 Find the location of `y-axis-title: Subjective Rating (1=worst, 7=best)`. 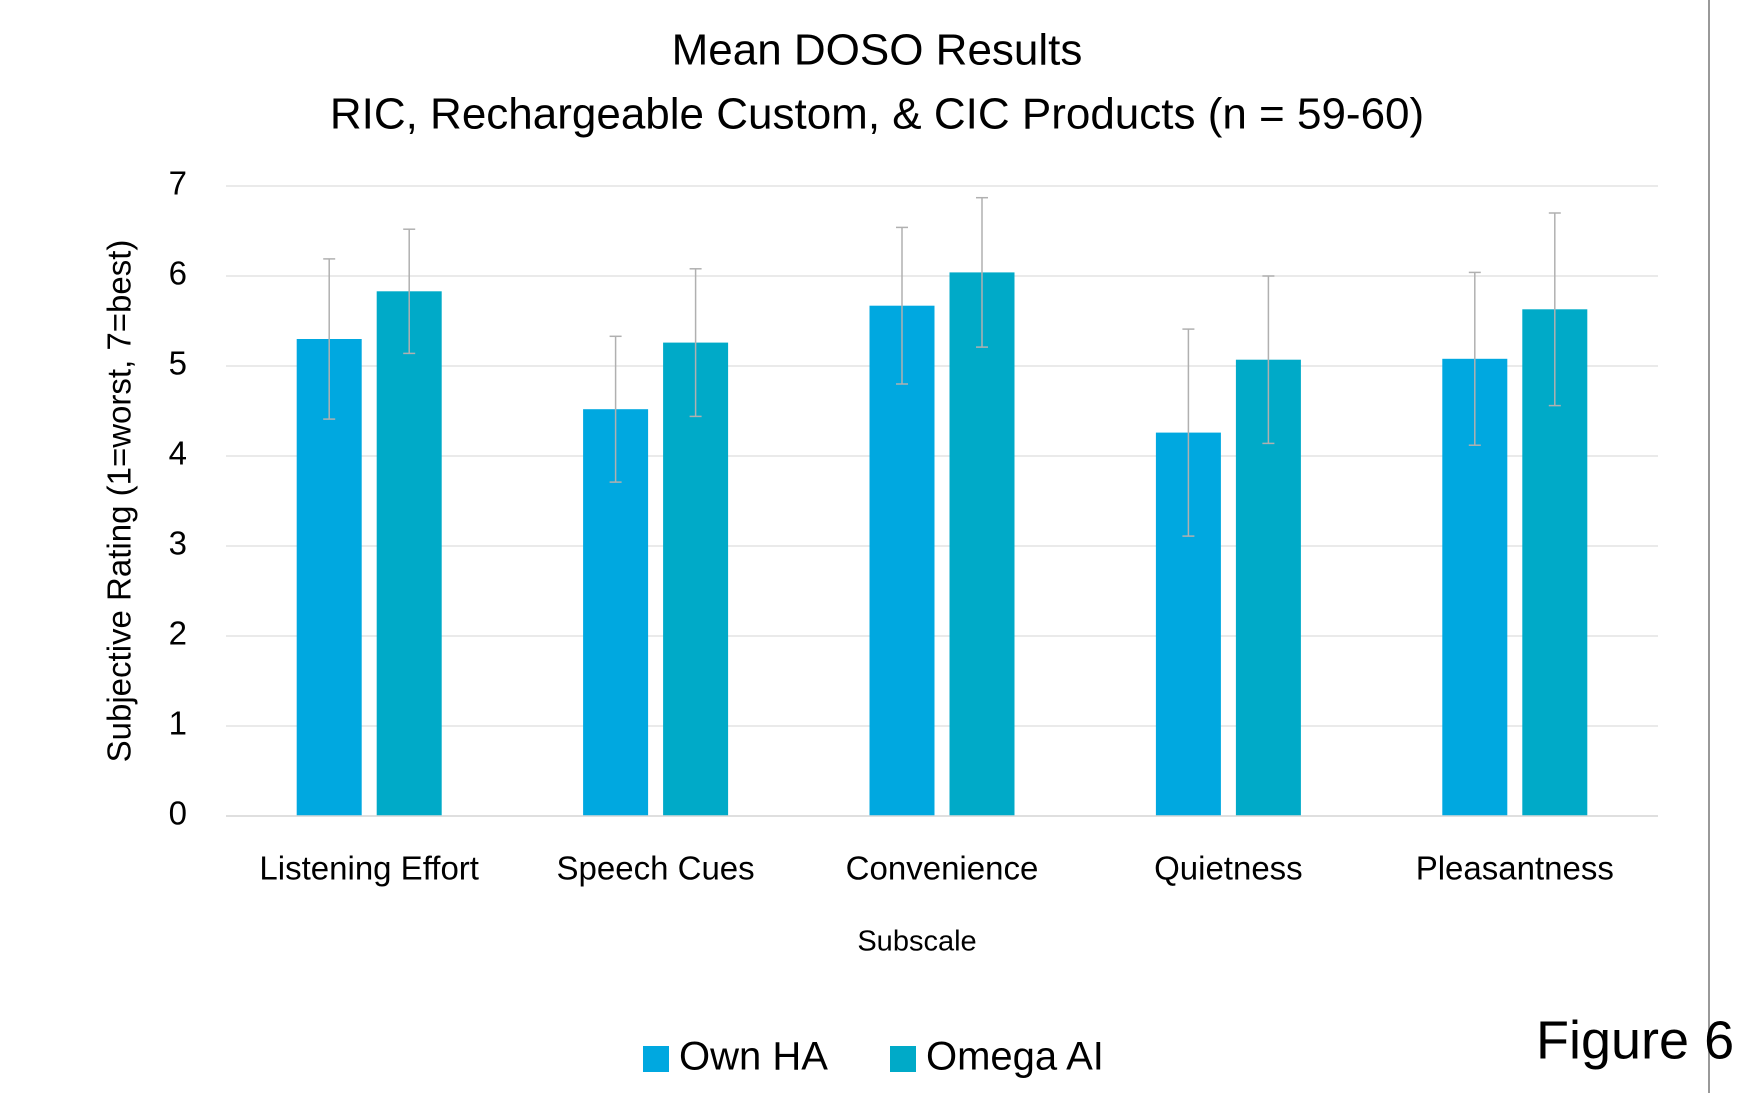

y-axis-title: Subjective Rating (1=worst, 7=best) is located at coordinates (119, 501).